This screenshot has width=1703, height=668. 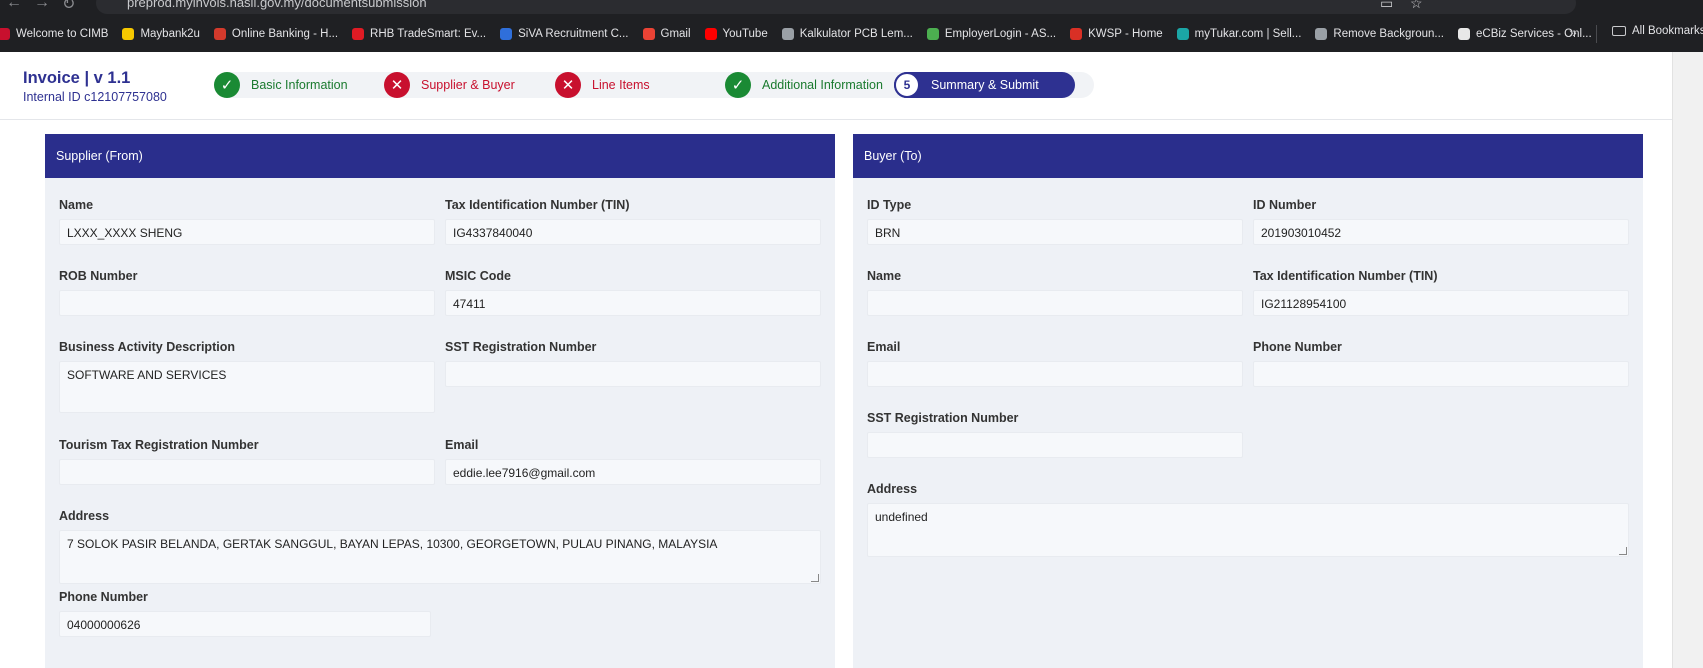 I want to click on all-bookmarks-label: All Bookmarks, so click(x=1667, y=31).